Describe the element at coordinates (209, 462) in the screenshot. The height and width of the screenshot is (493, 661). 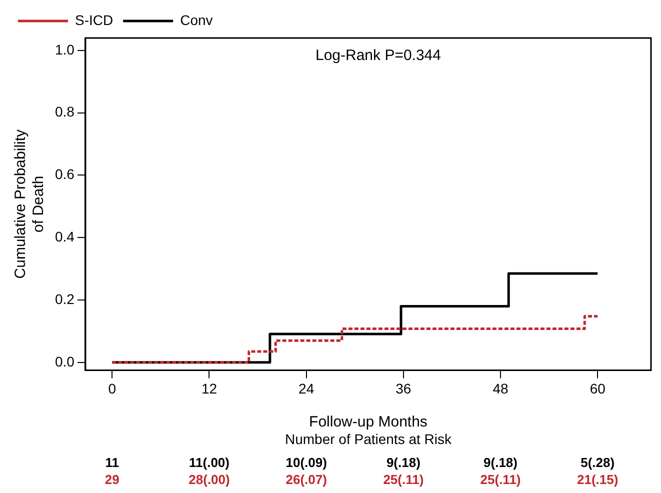
I see `text: 11(.00)` at that location.